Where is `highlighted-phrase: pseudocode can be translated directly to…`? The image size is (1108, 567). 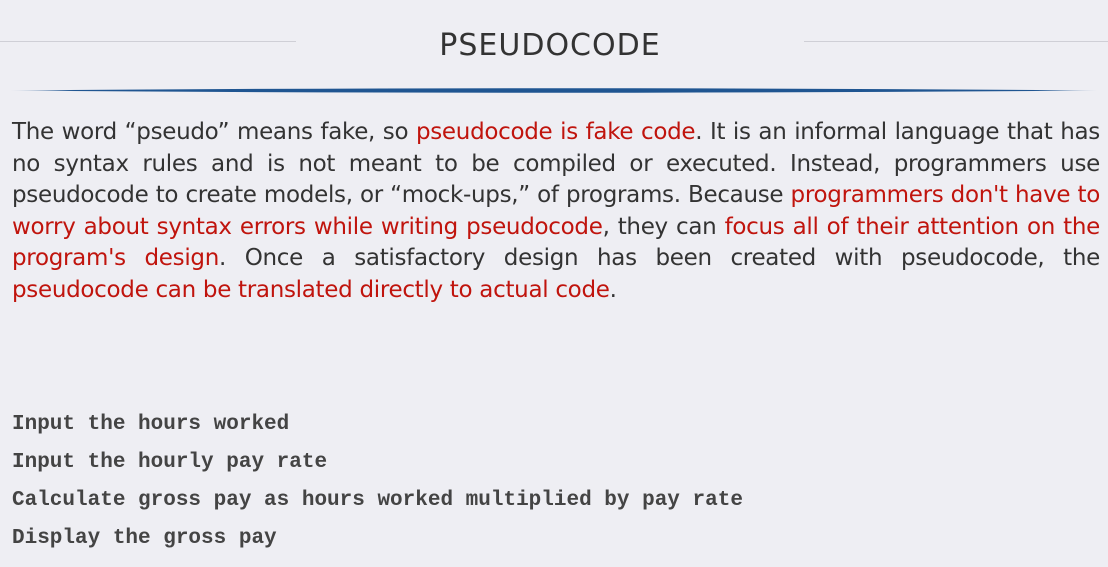
highlighted-phrase: pseudocode can be translated directly to… is located at coordinates (311, 289).